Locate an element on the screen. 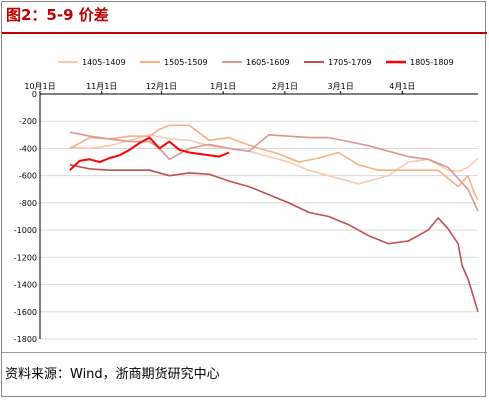  chart-title: 图2：5-9 价差 is located at coordinates (57, 15).